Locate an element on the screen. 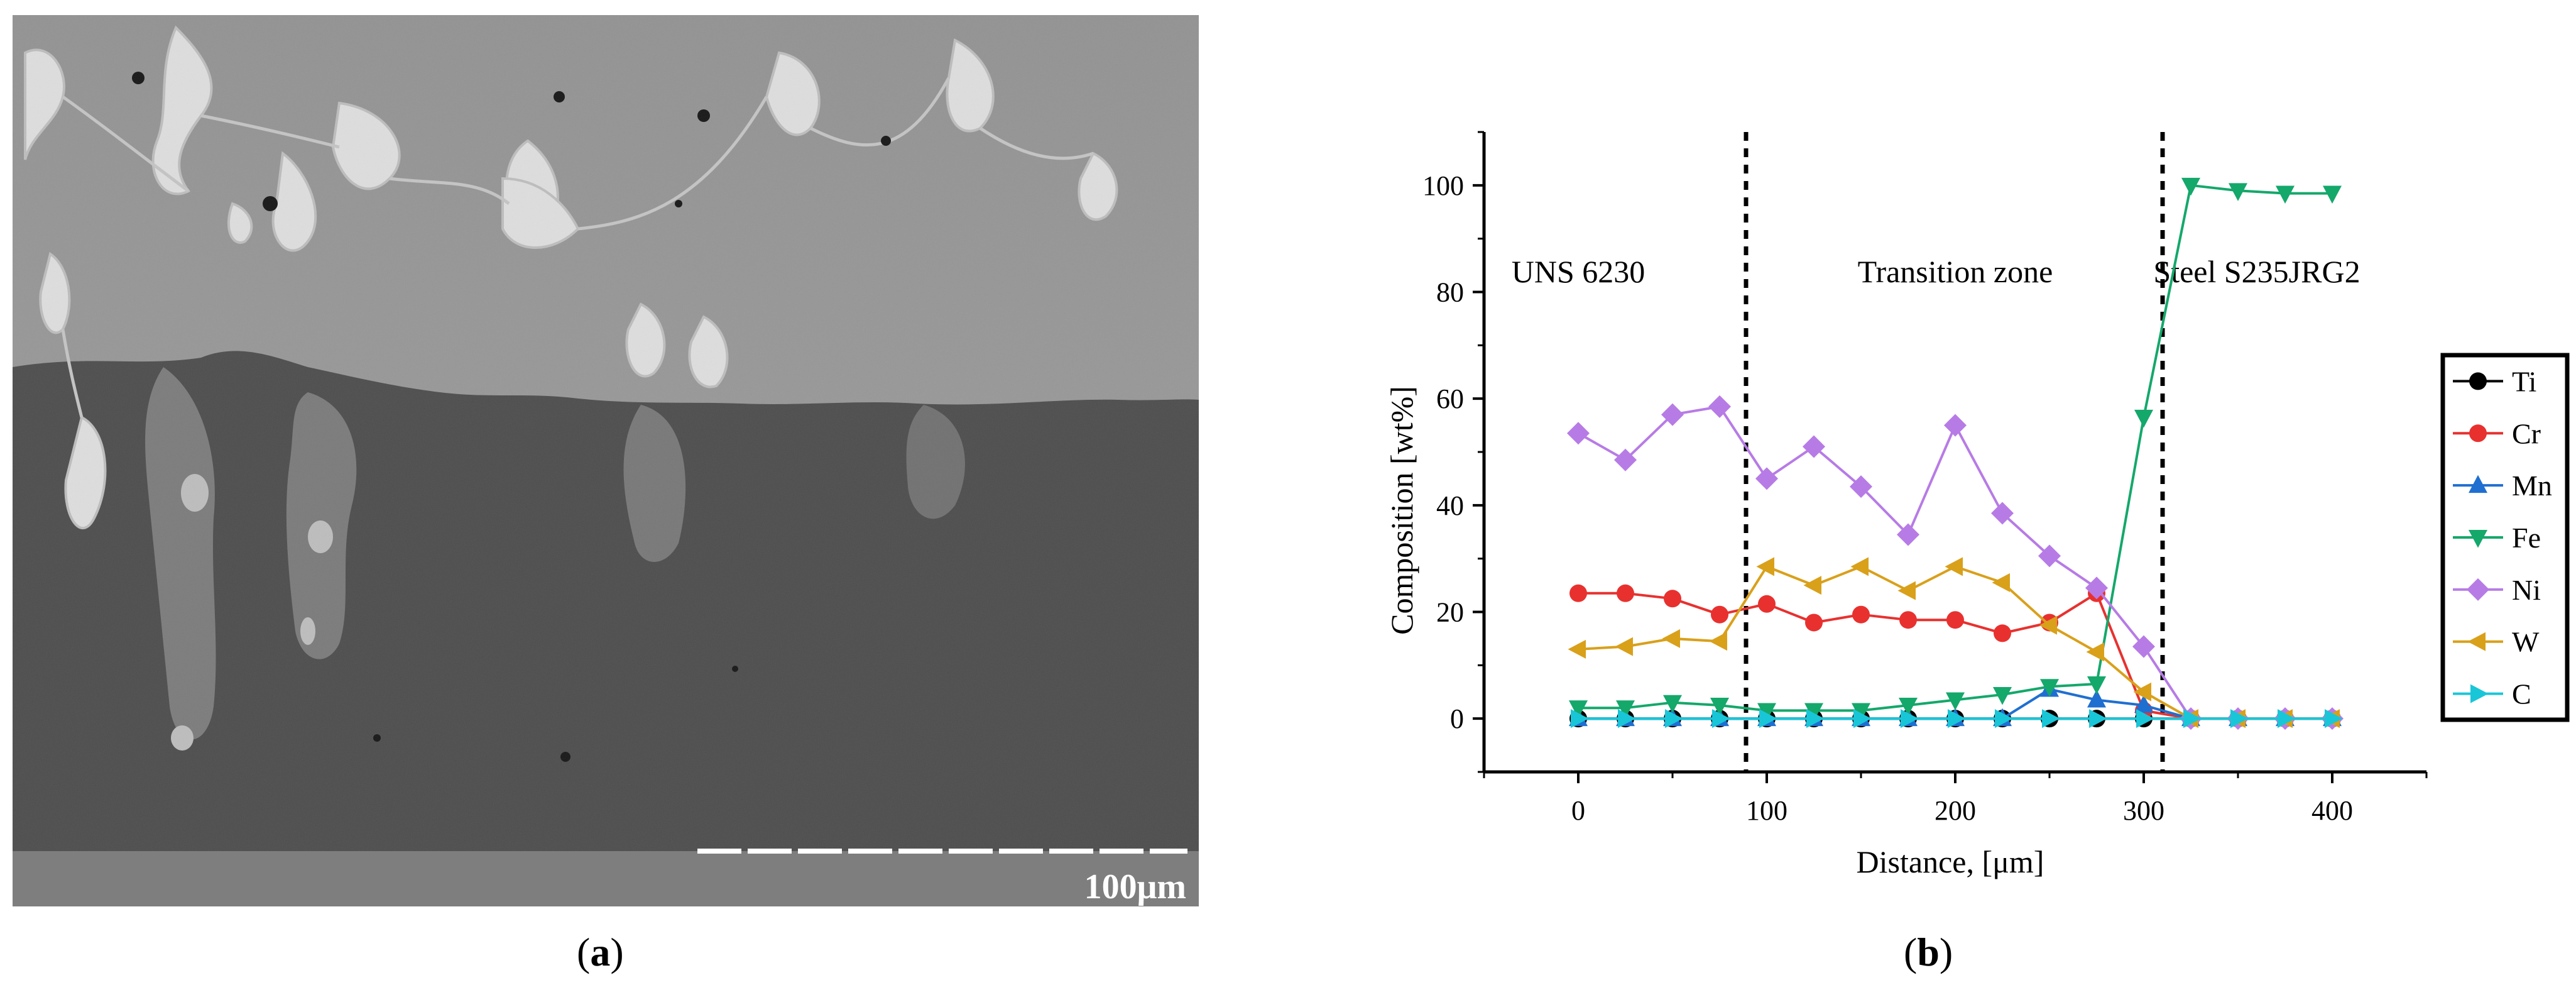  legend-label: W is located at coordinates (2526, 642).